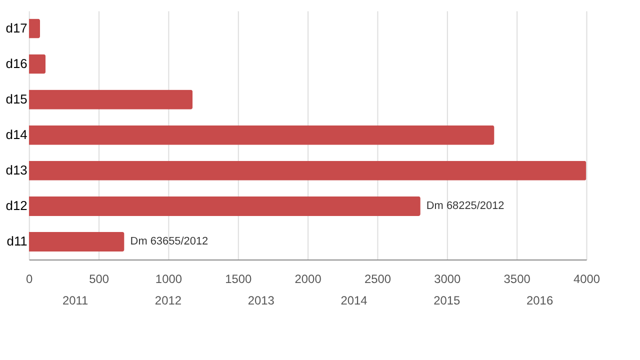 This screenshot has height=360, width=640. What do you see at coordinates (17, 170) in the screenshot?
I see `y-tick-label: d13` at bounding box center [17, 170].